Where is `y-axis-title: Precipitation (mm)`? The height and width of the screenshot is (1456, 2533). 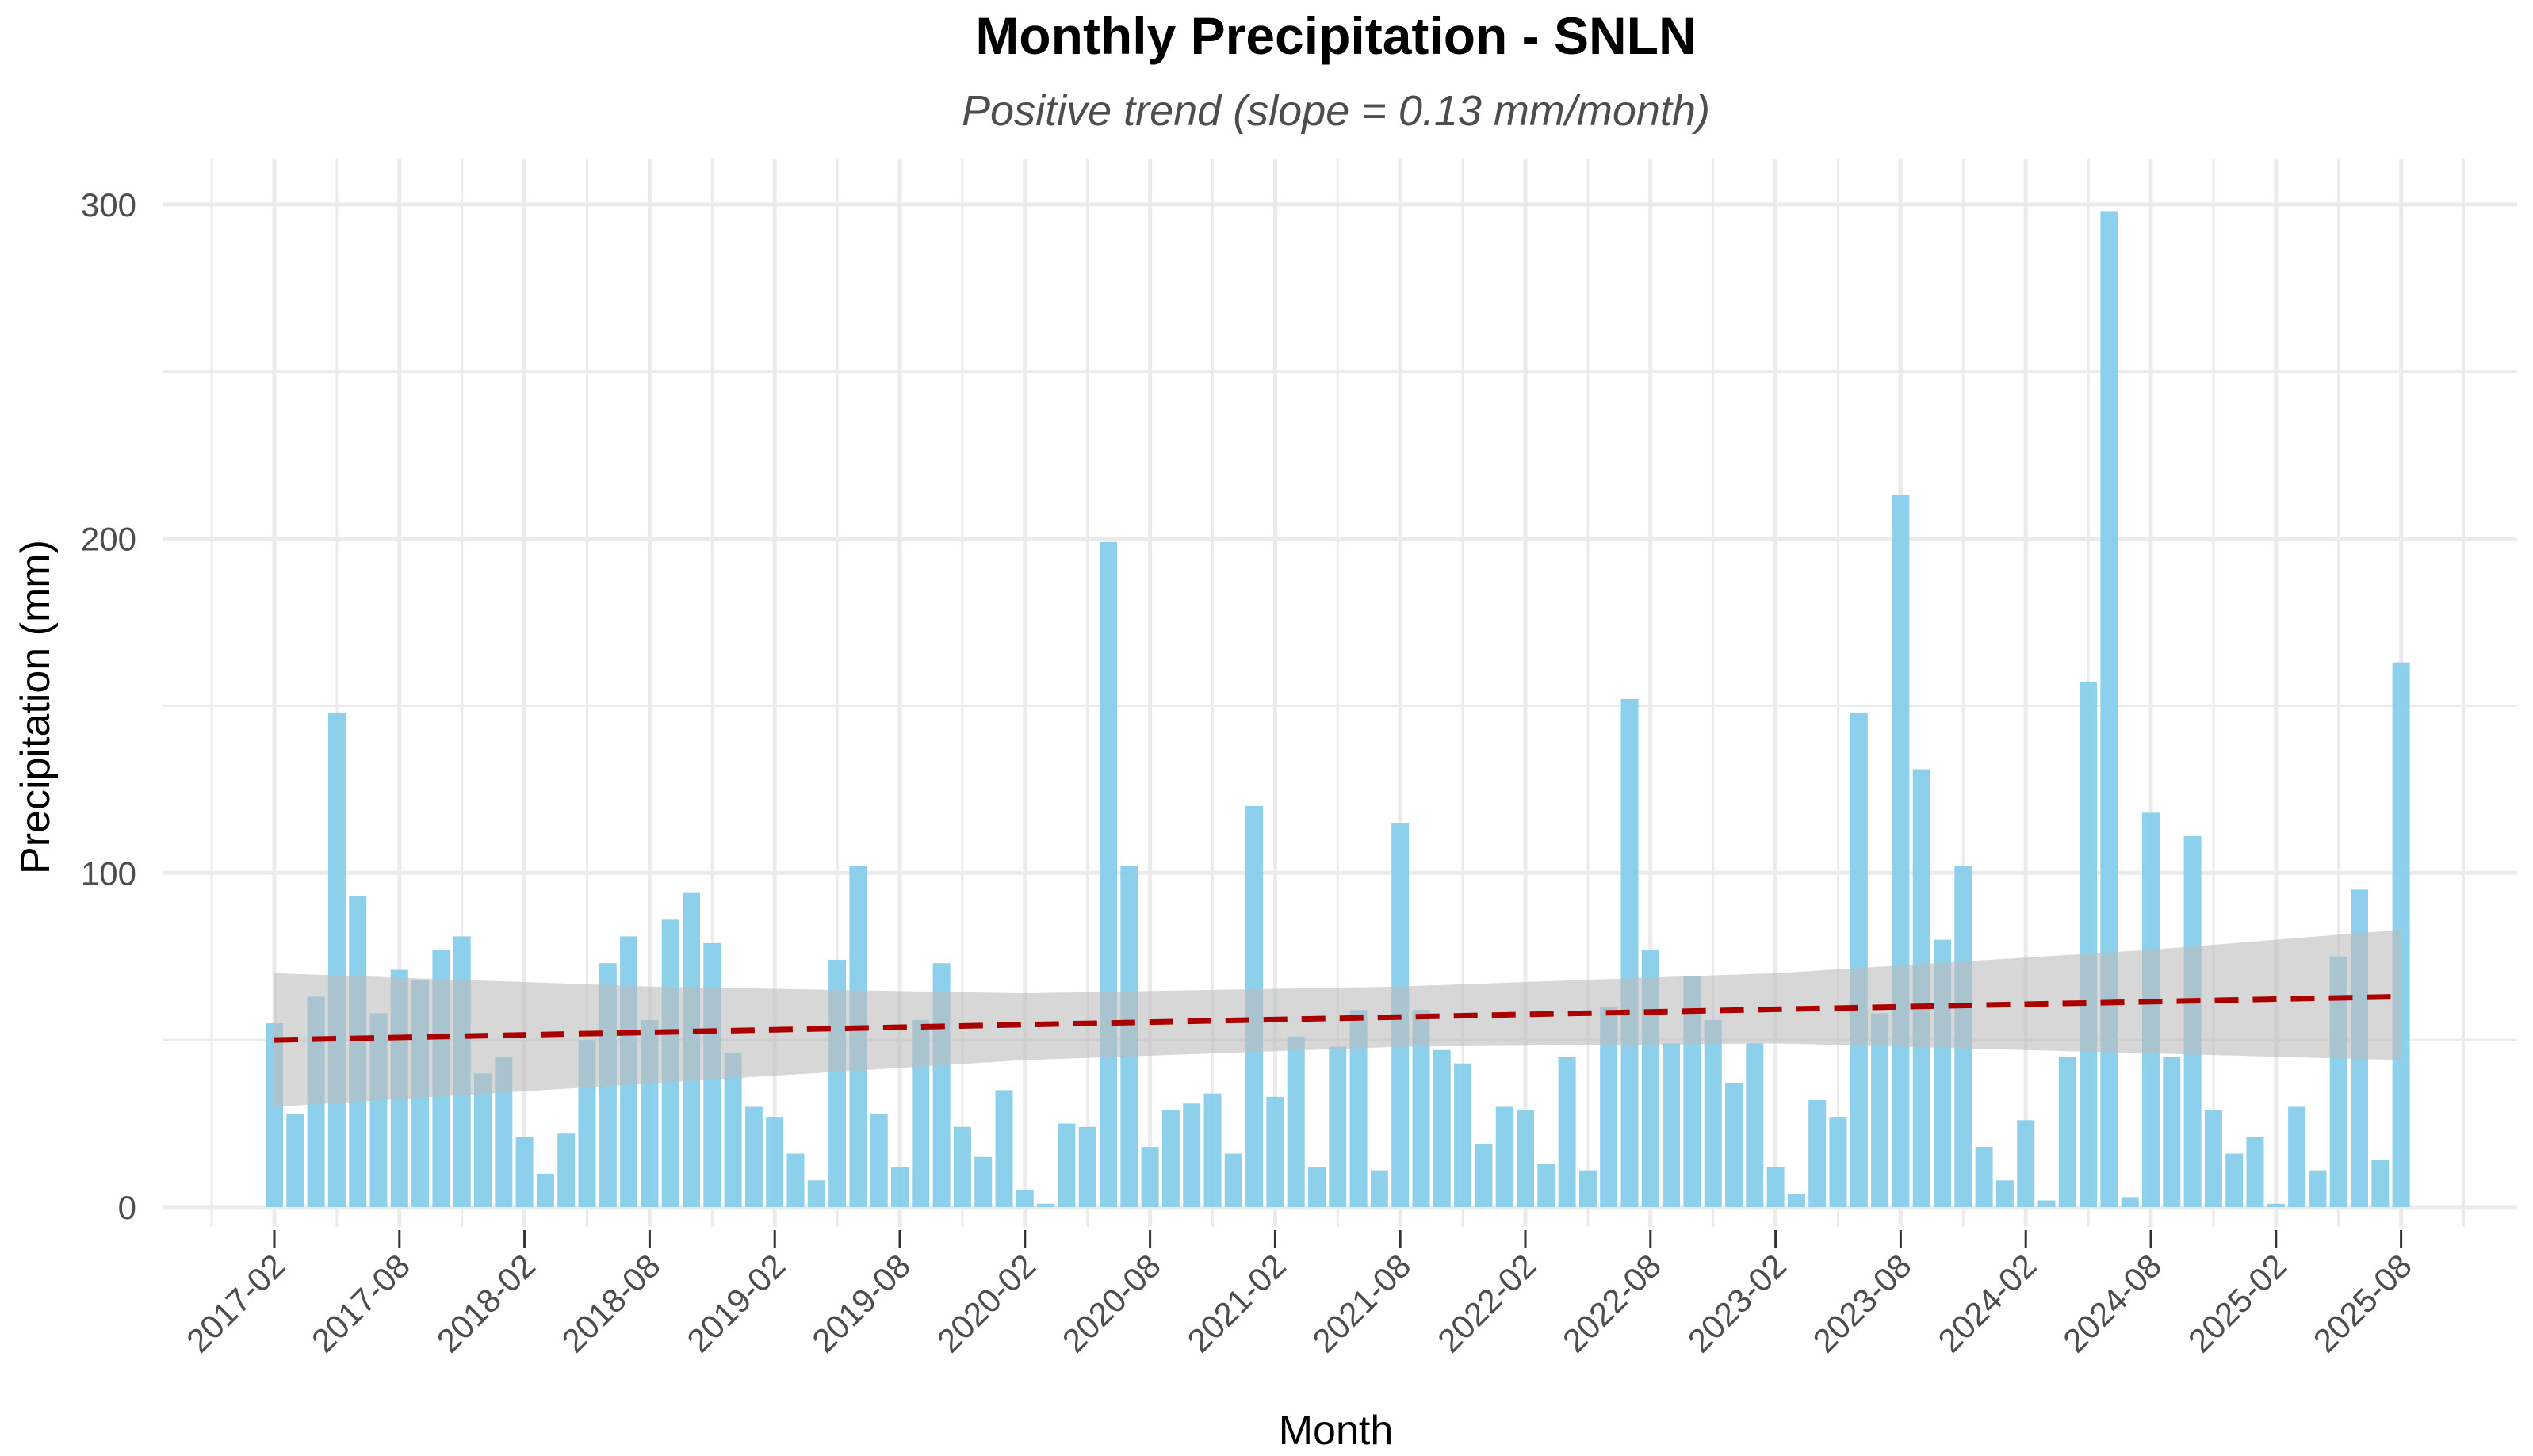
y-axis-title: Precipitation (mm) is located at coordinates (36, 707).